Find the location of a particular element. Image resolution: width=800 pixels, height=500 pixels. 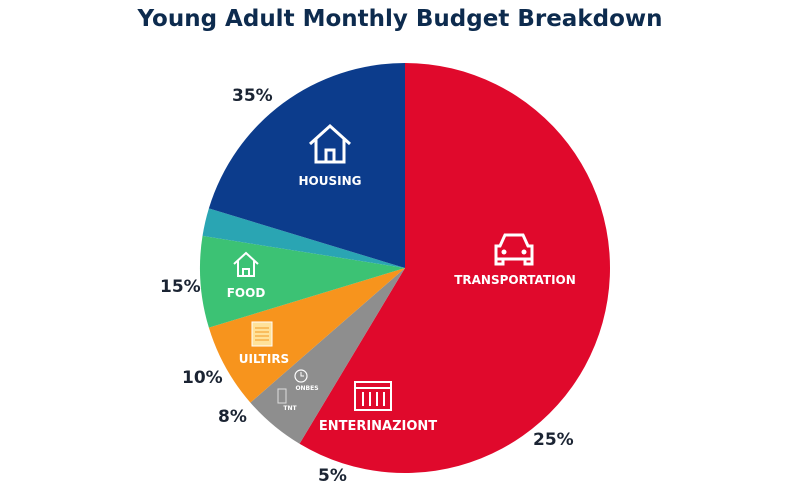

slice-label-transportation: TRANSPORTATION is located at coordinates (515, 280).